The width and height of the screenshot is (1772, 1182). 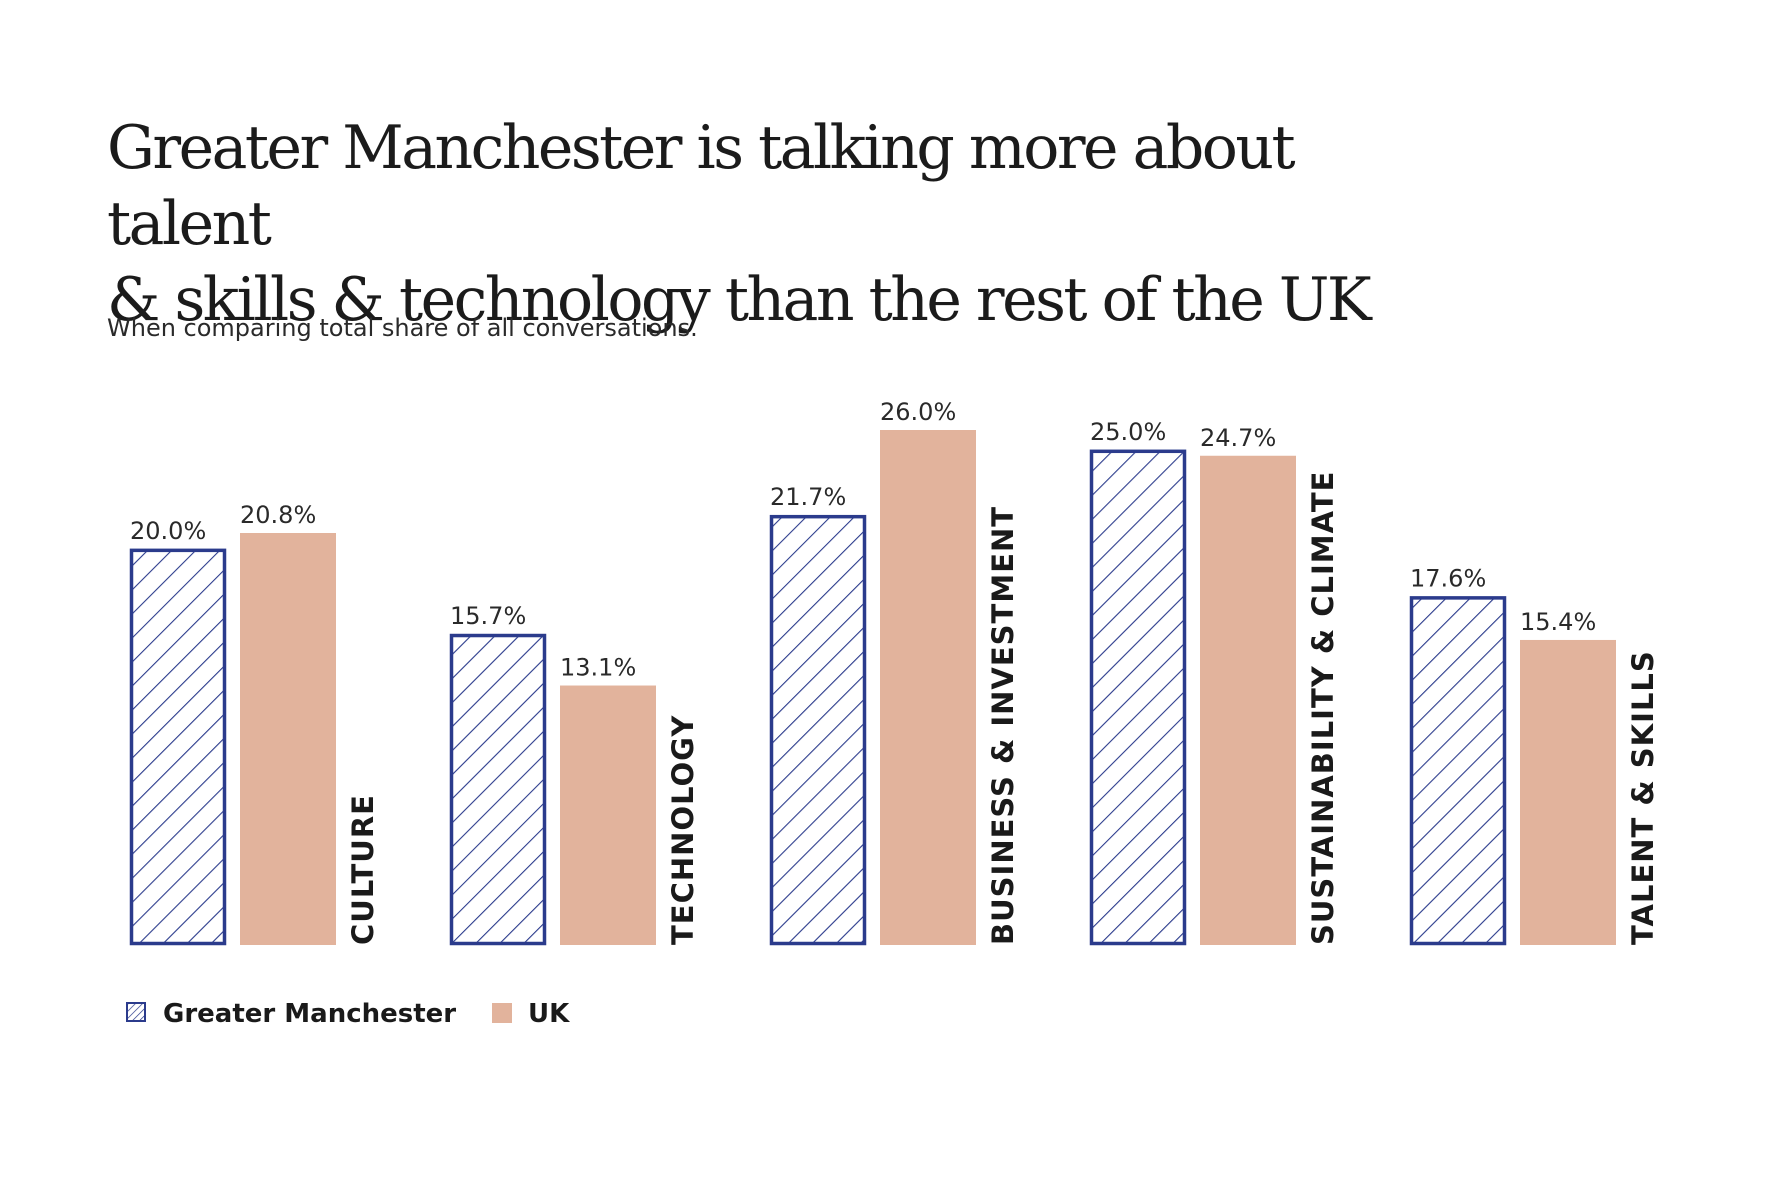 I want to click on bar-uk-sustainability-climate, so click(x=1248, y=700).